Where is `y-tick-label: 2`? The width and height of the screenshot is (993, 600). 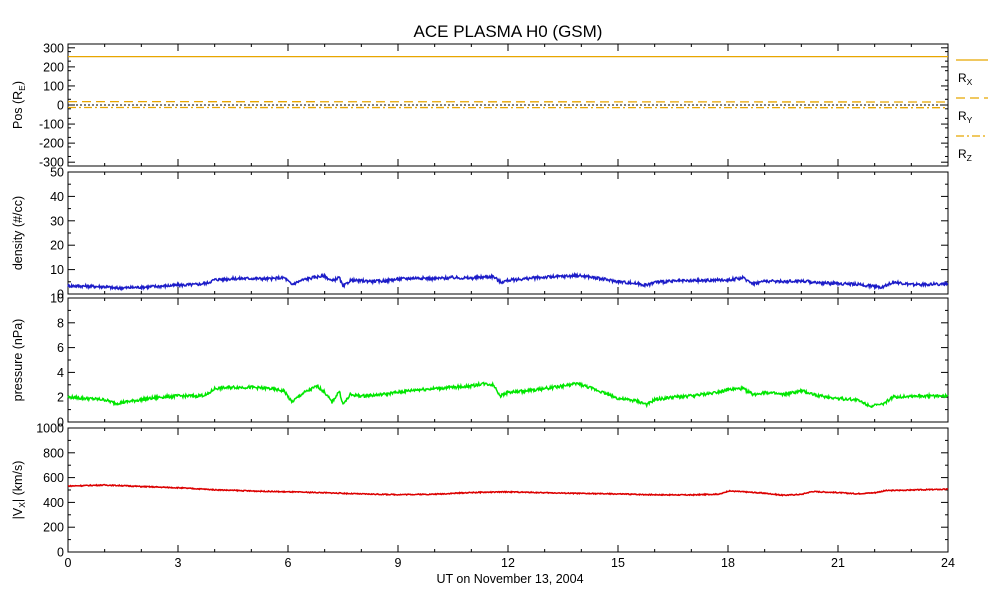 y-tick-label: 2 is located at coordinates (60, 398).